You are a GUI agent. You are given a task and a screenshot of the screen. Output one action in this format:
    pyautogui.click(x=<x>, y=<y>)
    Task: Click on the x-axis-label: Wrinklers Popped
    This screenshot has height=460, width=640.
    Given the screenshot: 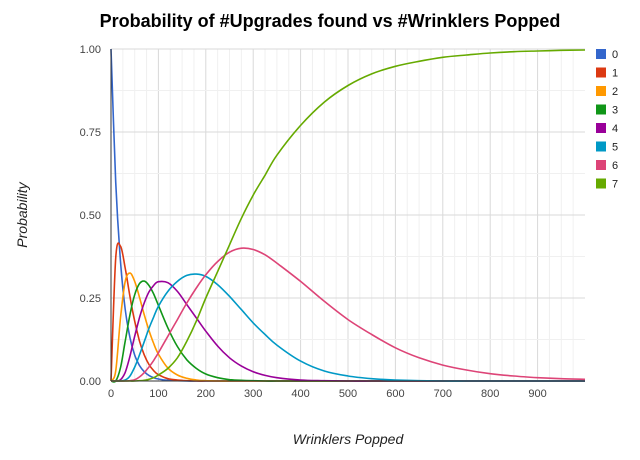 What is the action you would take?
    pyautogui.click(x=349, y=439)
    